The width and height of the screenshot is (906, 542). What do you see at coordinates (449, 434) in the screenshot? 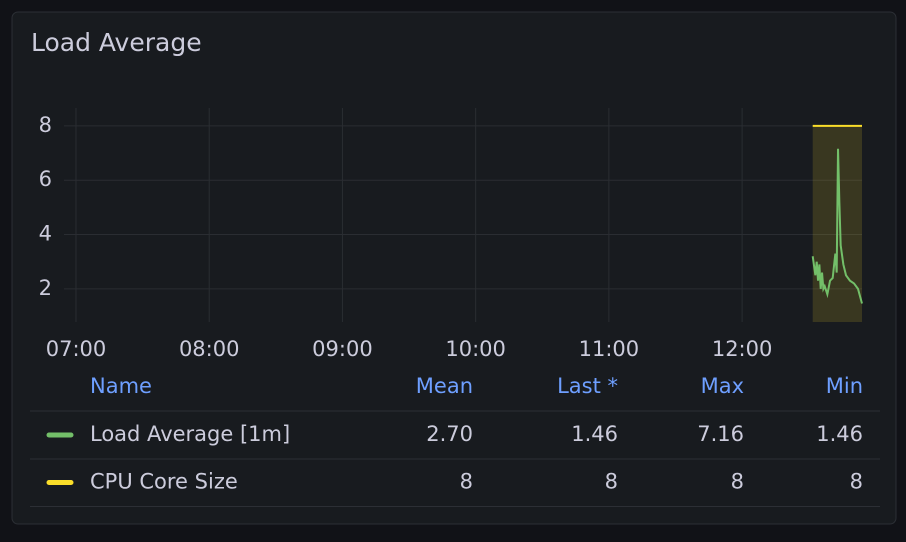
I see `legend-stat: 2.70` at bounding box center [449, 434].